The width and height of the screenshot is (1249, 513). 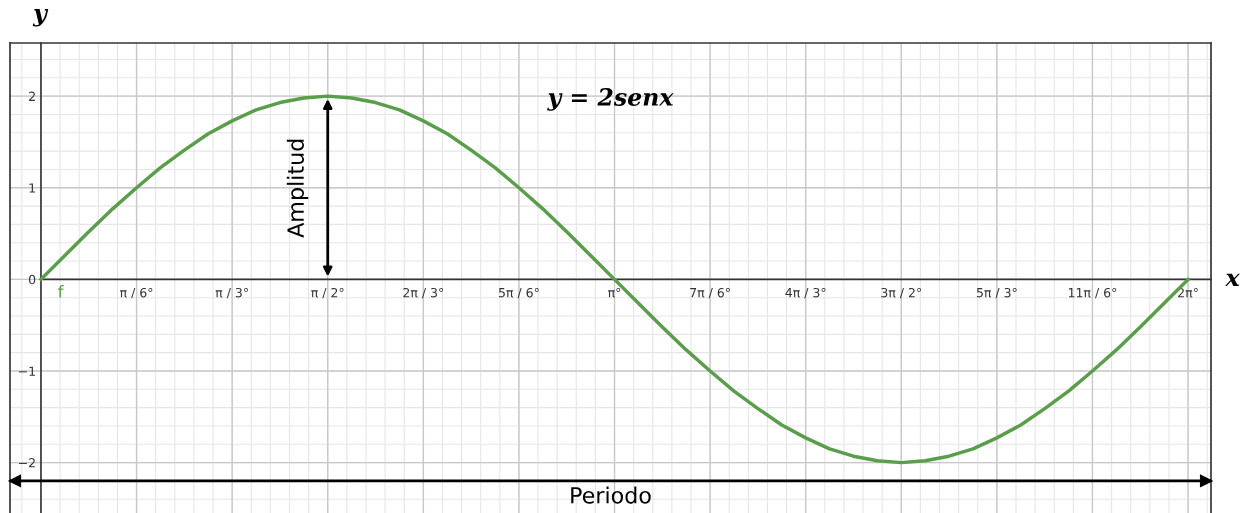 I want to click on x-tick-label: 11π / 6°, so click(x=1092, y=293).